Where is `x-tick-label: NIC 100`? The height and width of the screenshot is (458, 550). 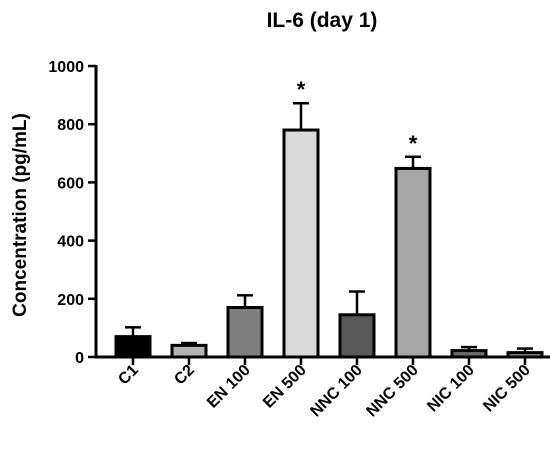 x-tick-label: NIC 100 is located at coordinates (451, 389).